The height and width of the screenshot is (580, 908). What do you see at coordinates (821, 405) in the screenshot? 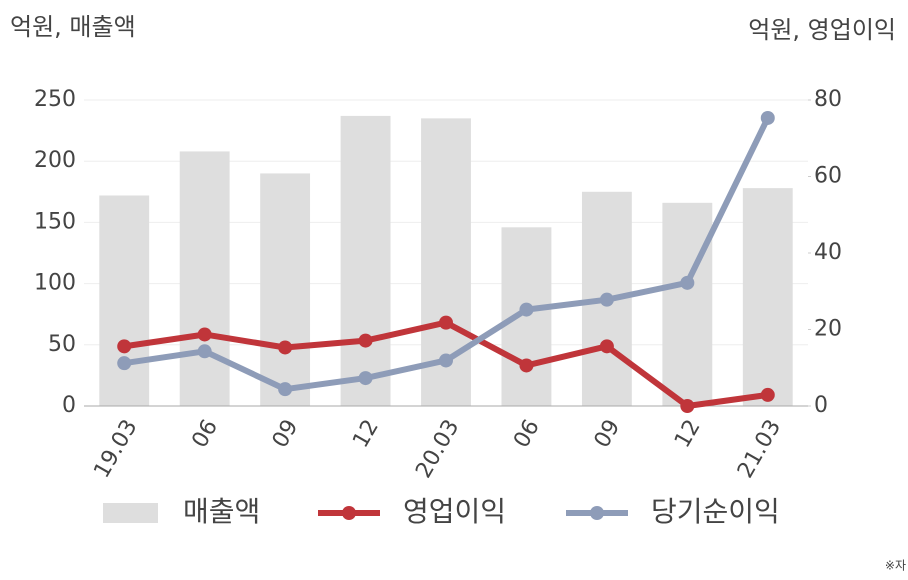
I see `y2-tick-label: 0` at bounding box center [821, 405].